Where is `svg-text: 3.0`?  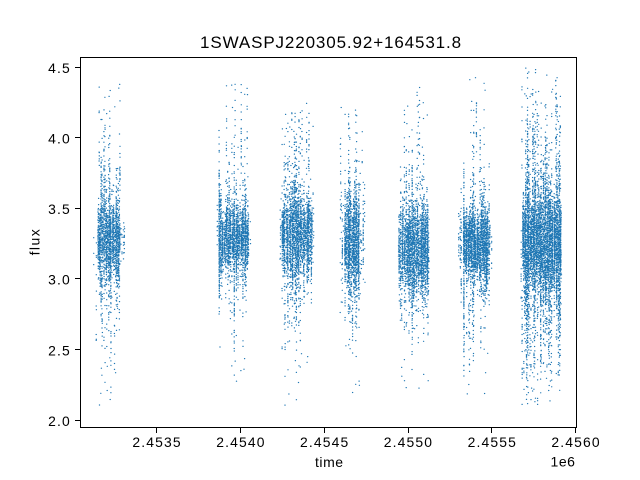
svg-text: 3.0 is located at coordinates (59, 280).